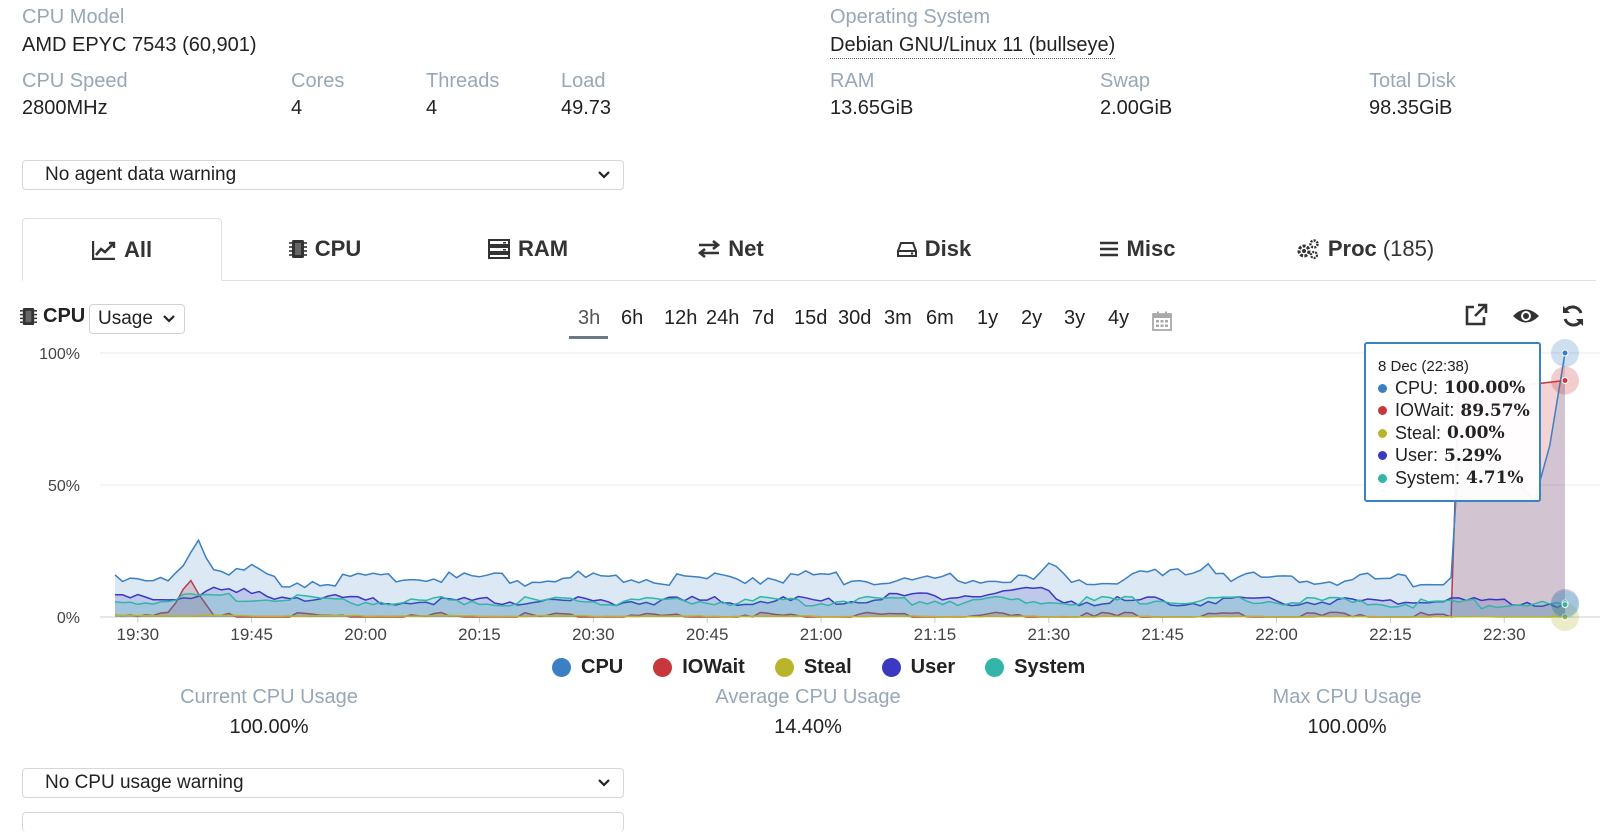 The image size is (1618, 832). What do you see at coordinates (1048, 634) in the screenshot?
I see `x-tick-label: 21:30` at bounding box center [1048, 634].